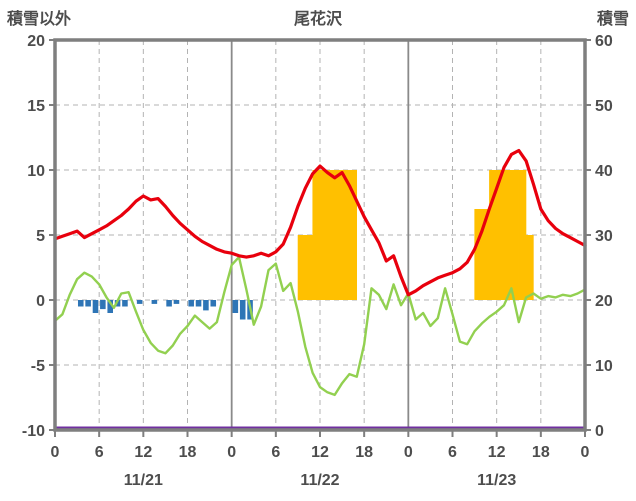 This screenshot has width=636, height=501. I want to click on left-axis-tick-label: 10, so click(36, 171).